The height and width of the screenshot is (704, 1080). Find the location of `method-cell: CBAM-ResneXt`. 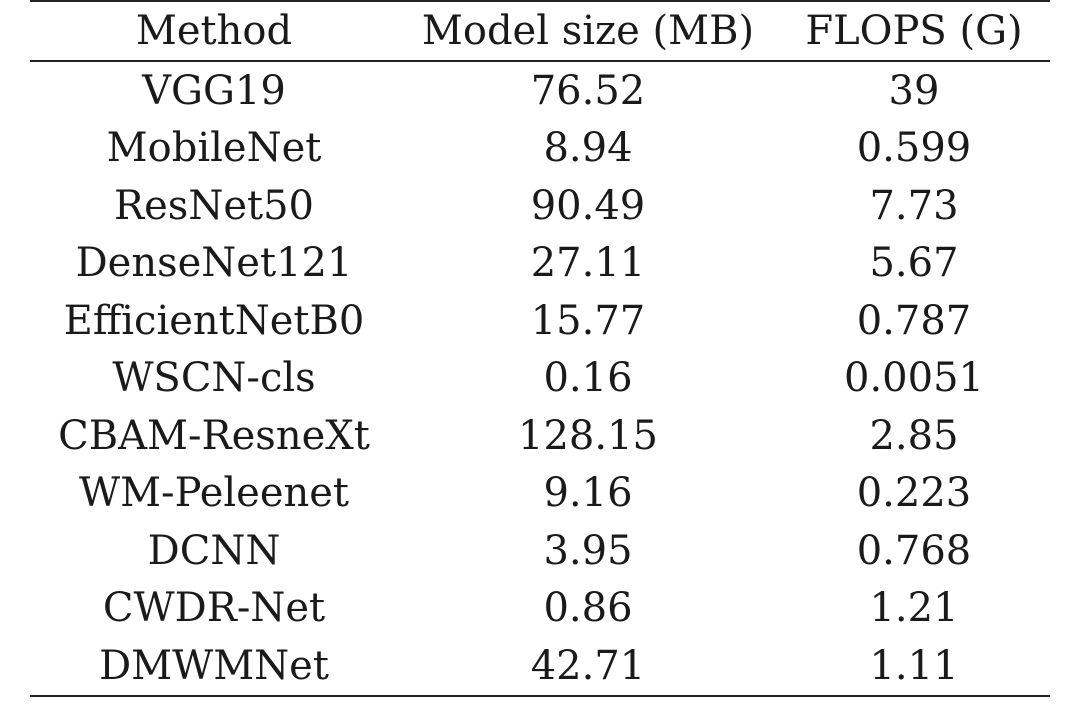

method-cell: CBAM-ResneXt is located at coordinates (214, 435).